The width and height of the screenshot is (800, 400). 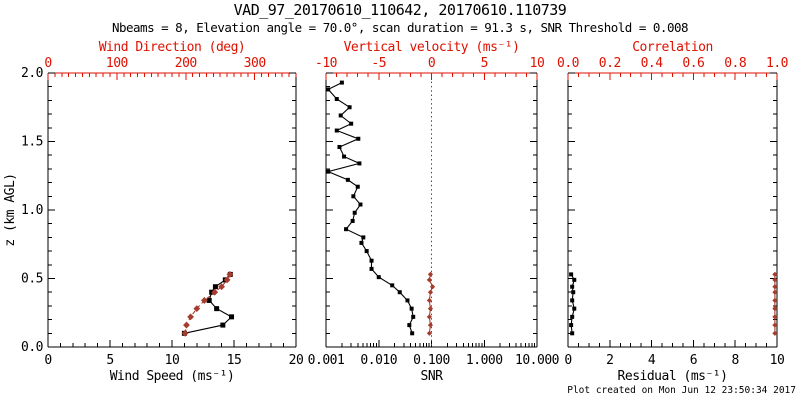 What do you see at coordinates (431, 303) in the screenshot?
I see `series-vertical-velocity` at bounding box center [431, 303].